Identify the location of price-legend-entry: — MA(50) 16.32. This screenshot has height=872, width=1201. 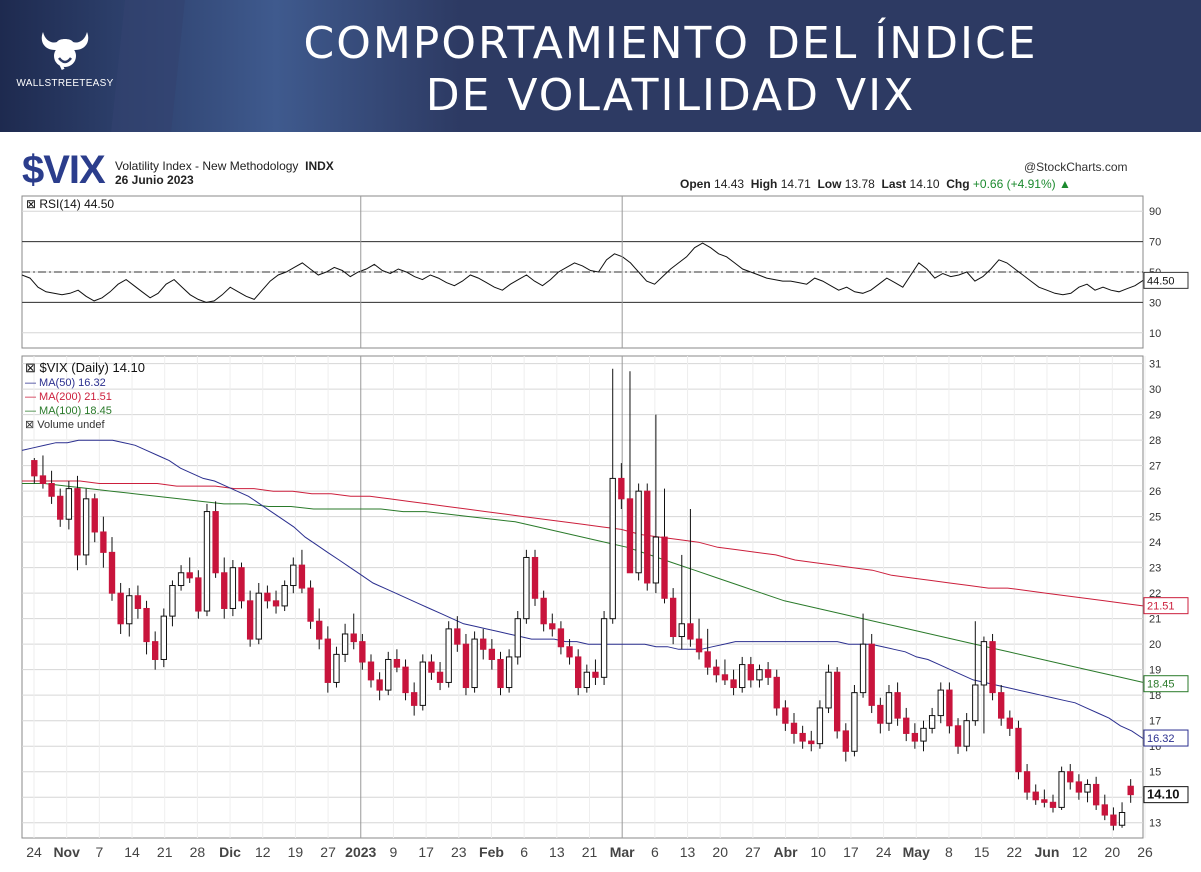
(65, 383).